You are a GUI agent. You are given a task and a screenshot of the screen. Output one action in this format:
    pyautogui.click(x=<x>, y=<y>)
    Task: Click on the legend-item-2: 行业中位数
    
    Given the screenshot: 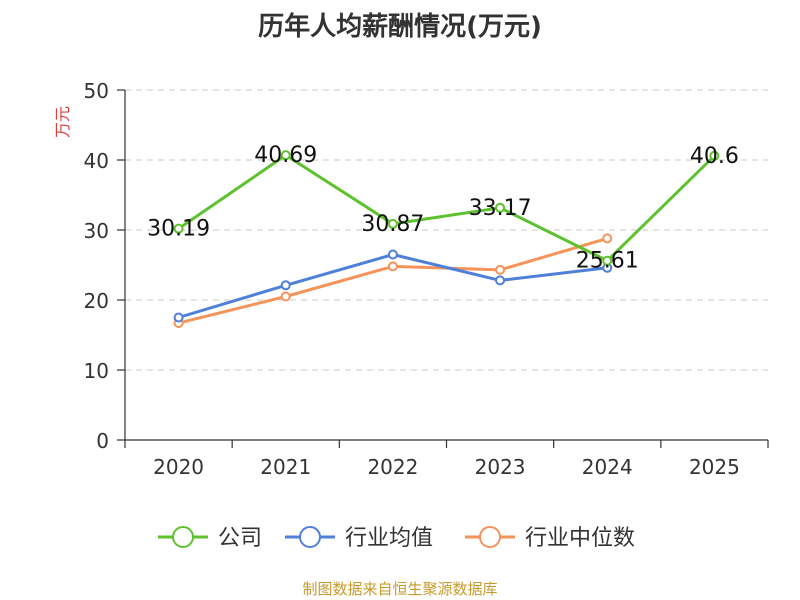 What is the action you would take?
    pyautogui.click(x=550, y=538)
    